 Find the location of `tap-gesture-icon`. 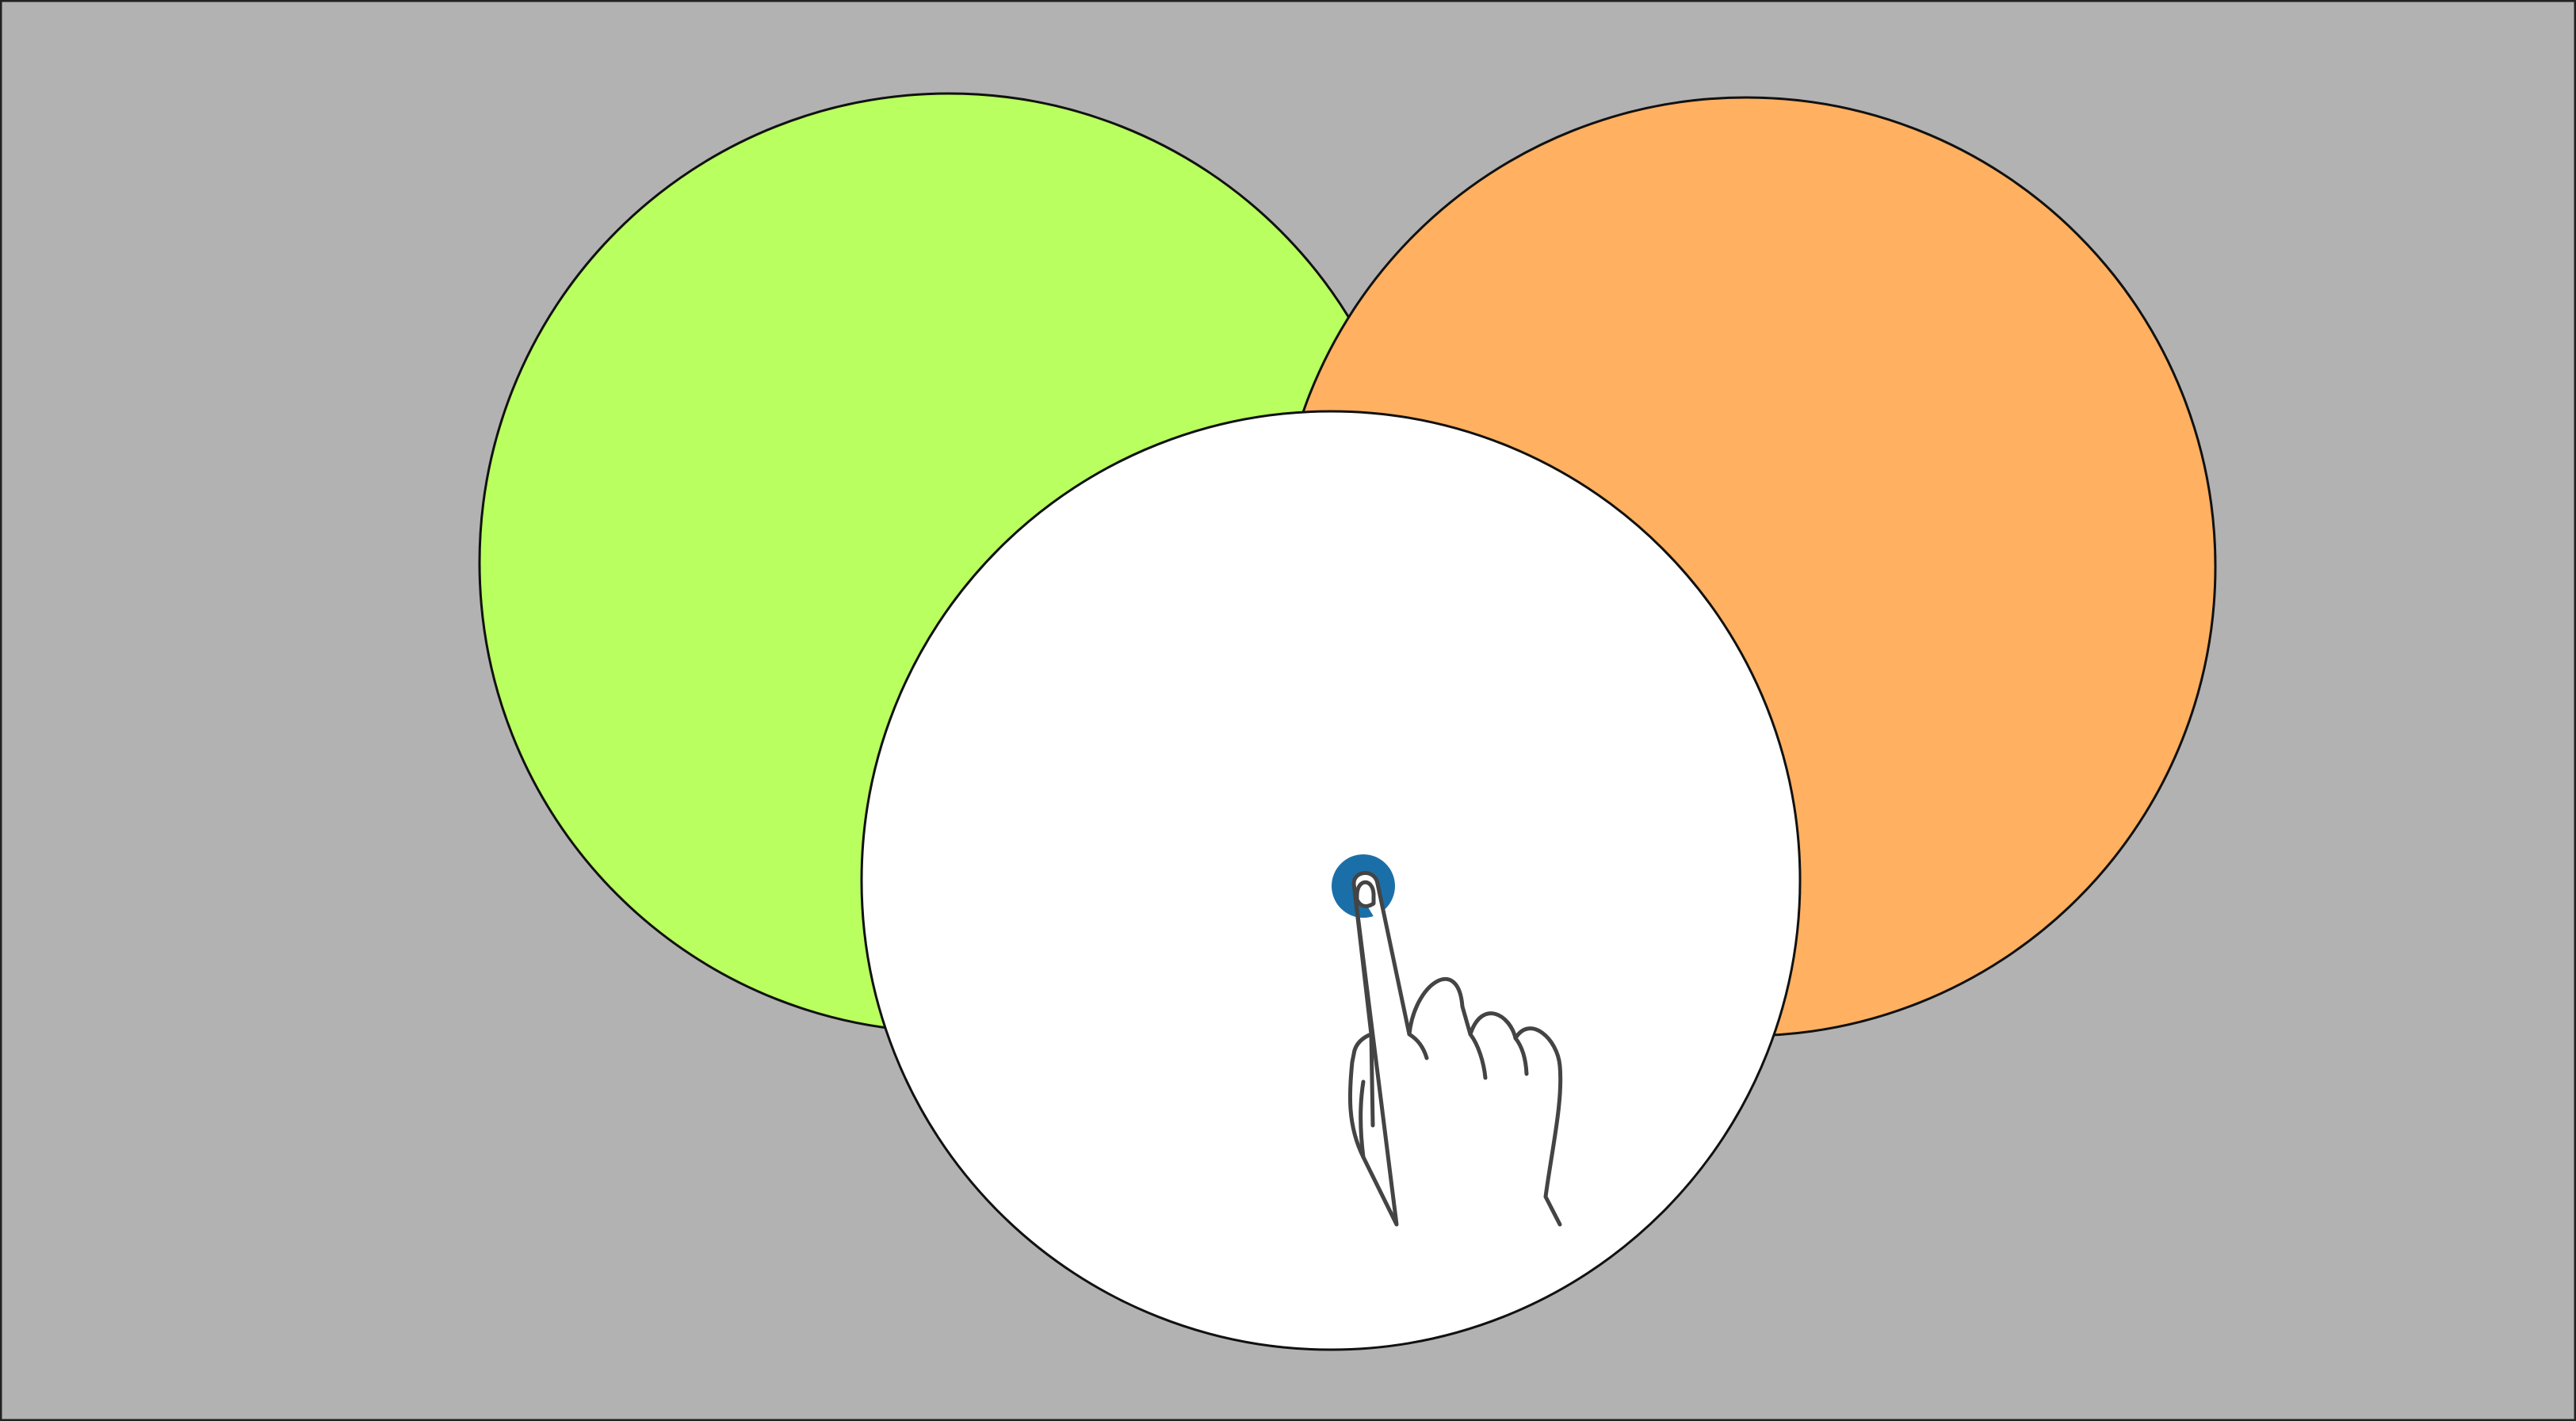

tap-gesture-icon is located at coordinates (1447, 1040).